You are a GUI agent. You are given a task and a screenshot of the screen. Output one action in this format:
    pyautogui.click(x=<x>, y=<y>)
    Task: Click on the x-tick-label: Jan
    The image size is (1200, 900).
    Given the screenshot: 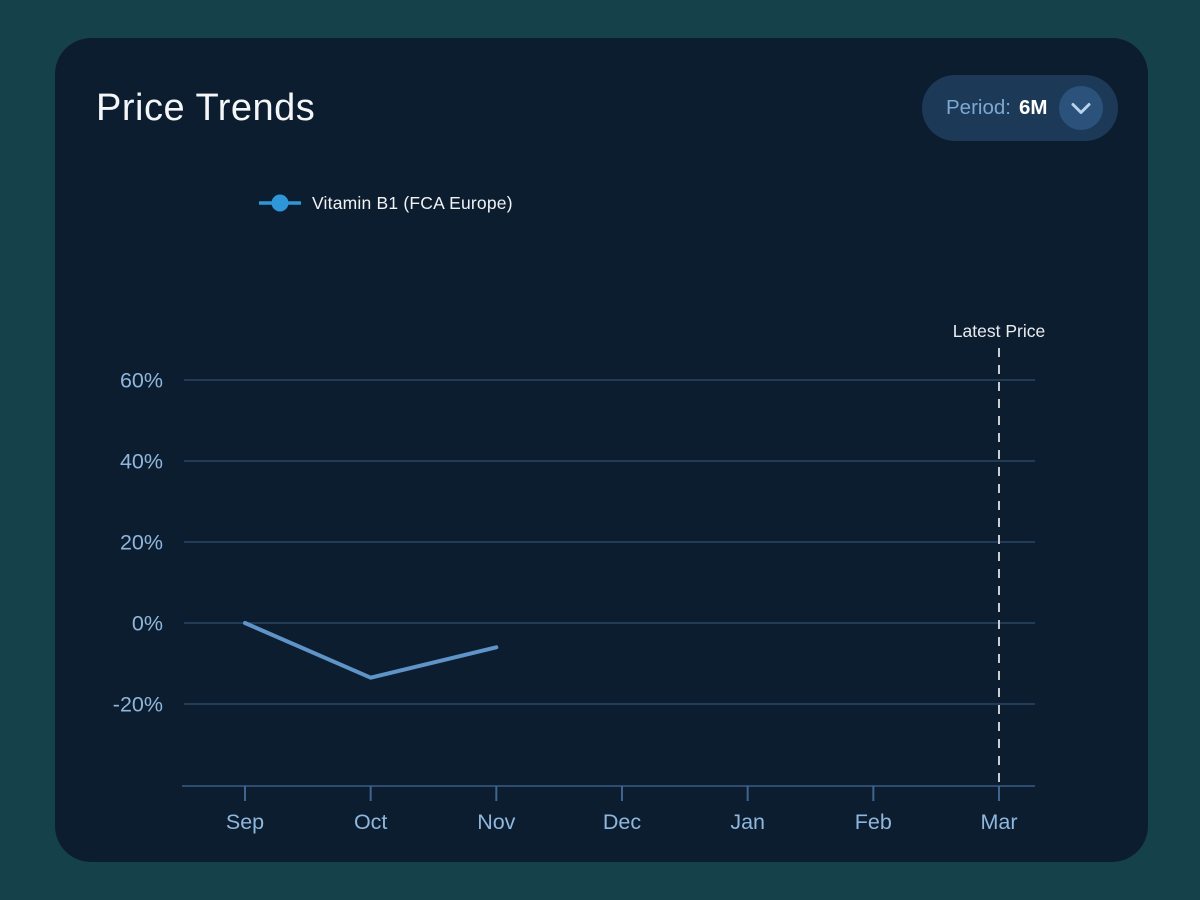 What is the action you would take?
    pyautogui.click(x=747, y=822)
    